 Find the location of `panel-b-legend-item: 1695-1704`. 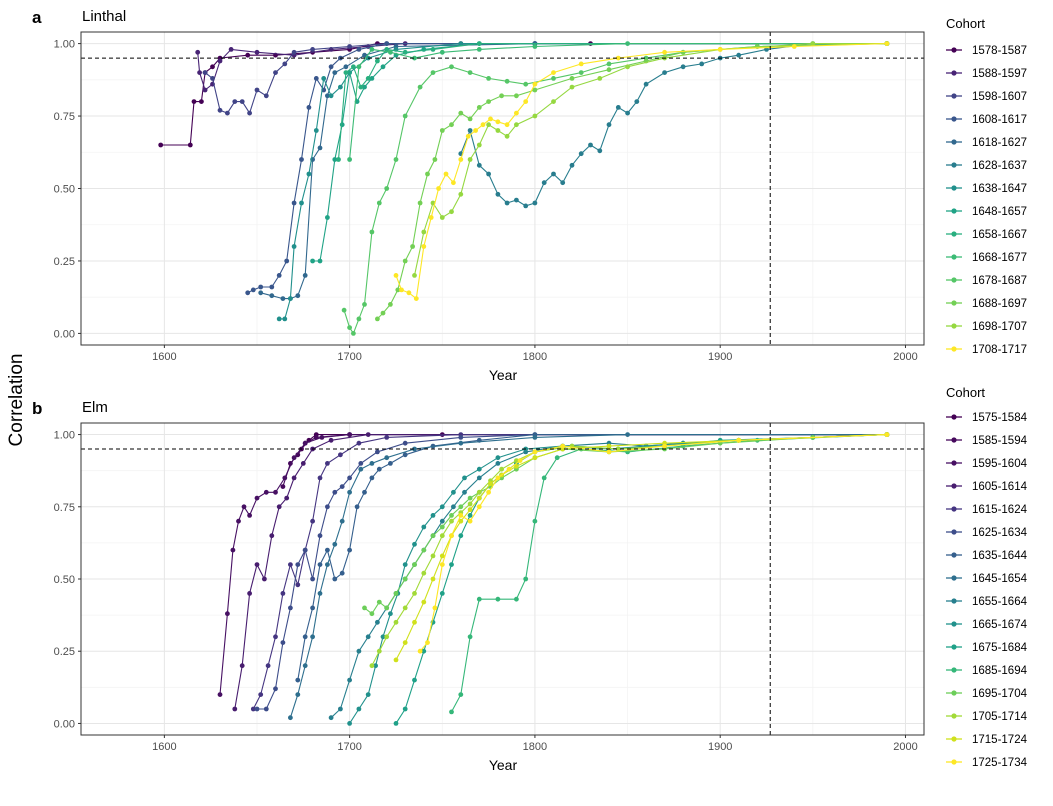

panel-b-legend-item: 1695-1704 is located at coordinates (987, 694).